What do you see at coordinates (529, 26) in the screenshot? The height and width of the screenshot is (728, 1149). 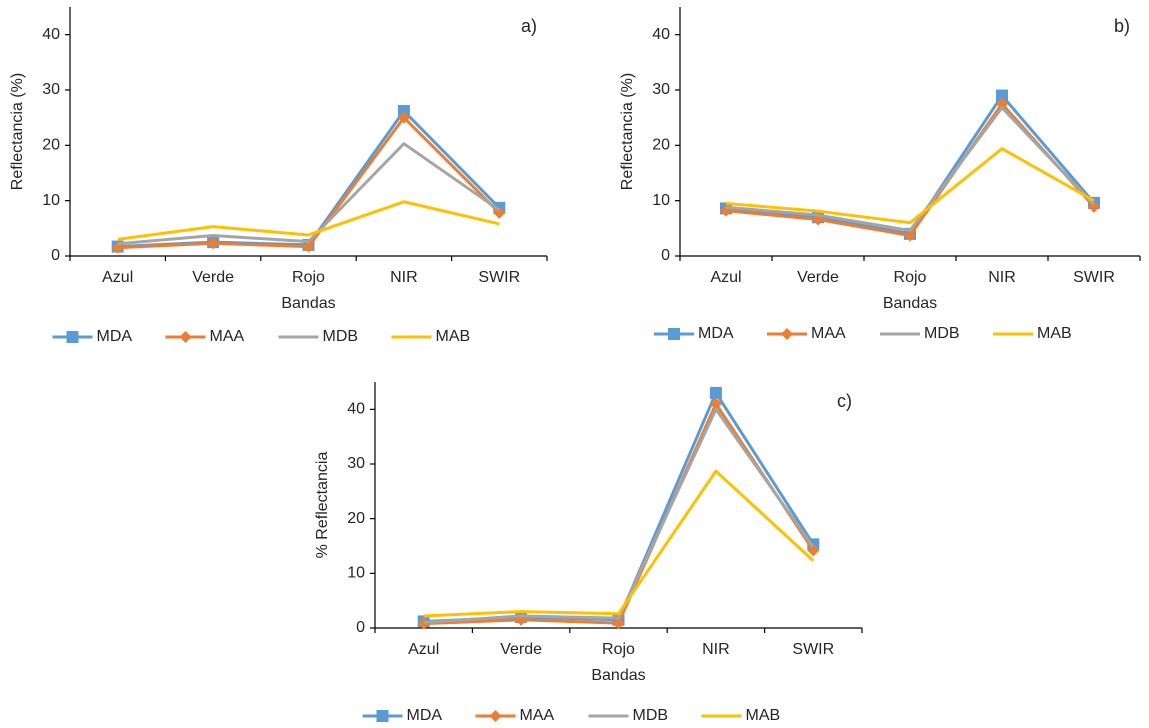 I see `panel-label: a)` at bounding box center [529, 26].